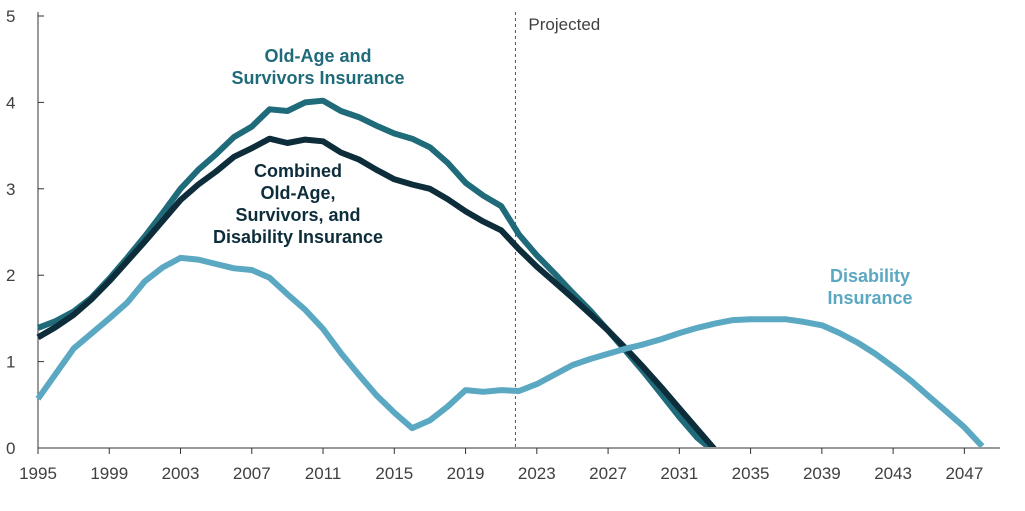  What do you see at coordinates (317, 67) in the screenshot?
I see `series-label-0: Old-Age and Survivors Insurance` at bounding box center [317, 67].